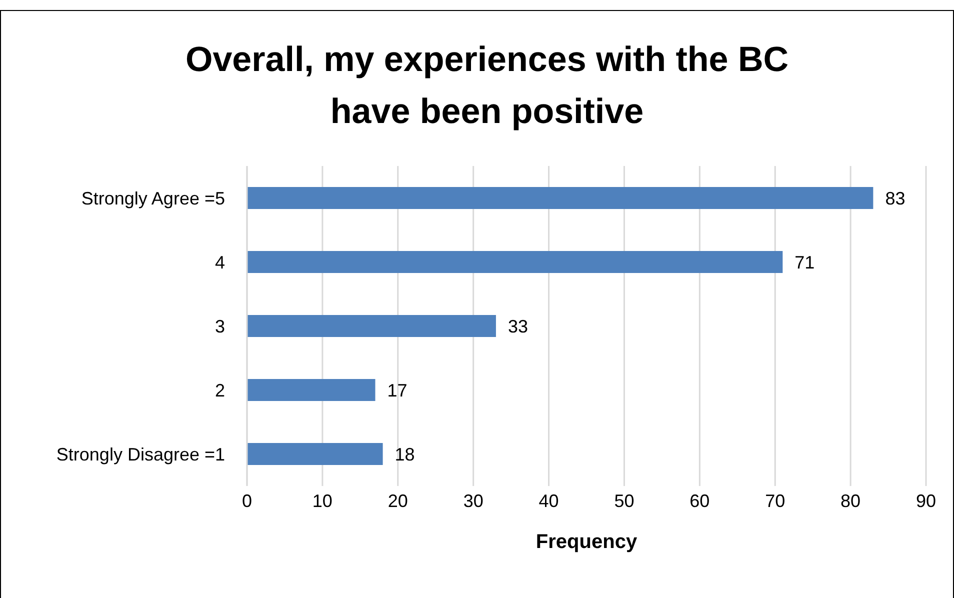  Describe the element at coordinates (850, 500) in the screenshot. I see `x-tick-label: 80` at that location.